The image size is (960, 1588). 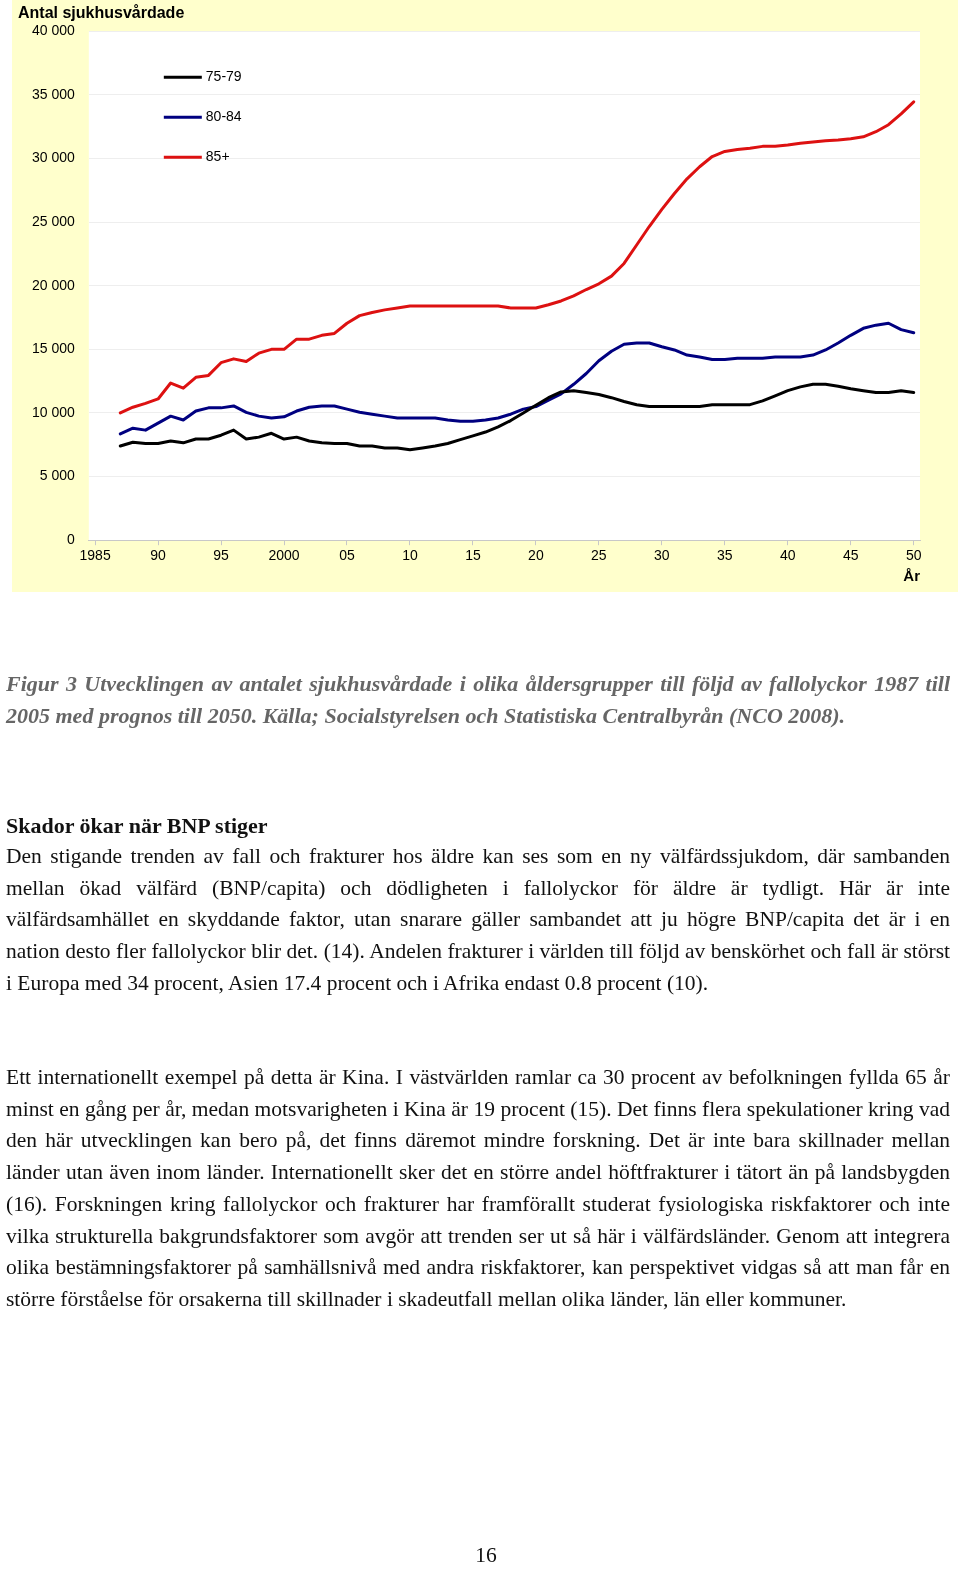 What do you see at coordinates (53, 93) in the screenshot?
I see `y-tick-label: 35 000` at bounding box center [53, 93].